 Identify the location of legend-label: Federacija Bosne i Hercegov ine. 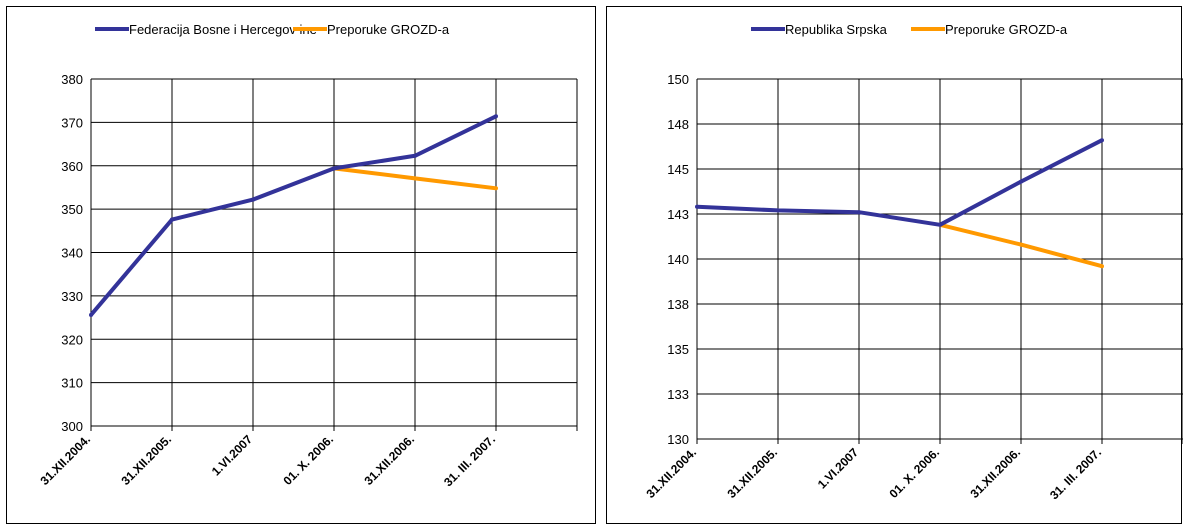
(223, 29).